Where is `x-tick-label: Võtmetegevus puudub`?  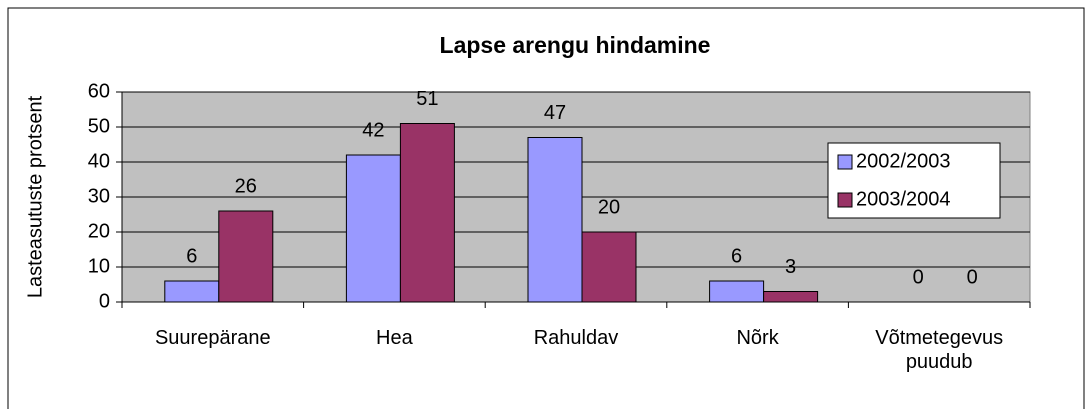 x-tick-label: Võtmetegevus puudub is located at coordinates (939, 350).